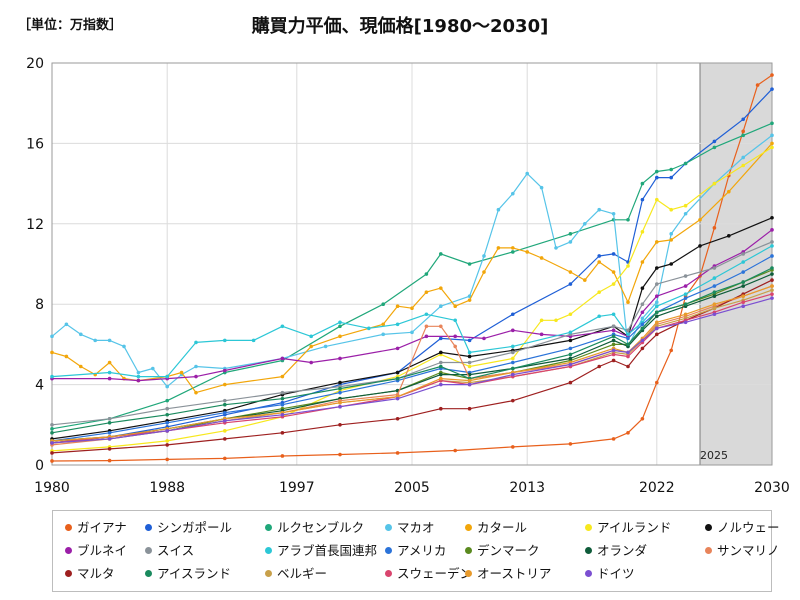  Describe the element at coordinates (527, 488) in the screenshot. I see `x-tick-label: 2013` at that location.